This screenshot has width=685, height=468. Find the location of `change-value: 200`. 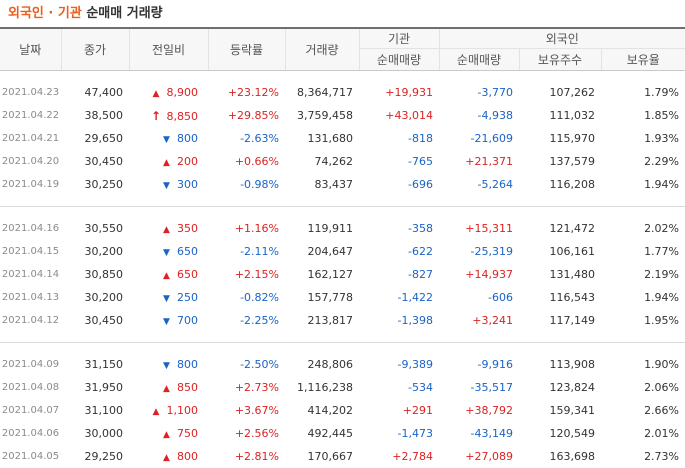

change-value: 200 is located at coordinates (187, 161).